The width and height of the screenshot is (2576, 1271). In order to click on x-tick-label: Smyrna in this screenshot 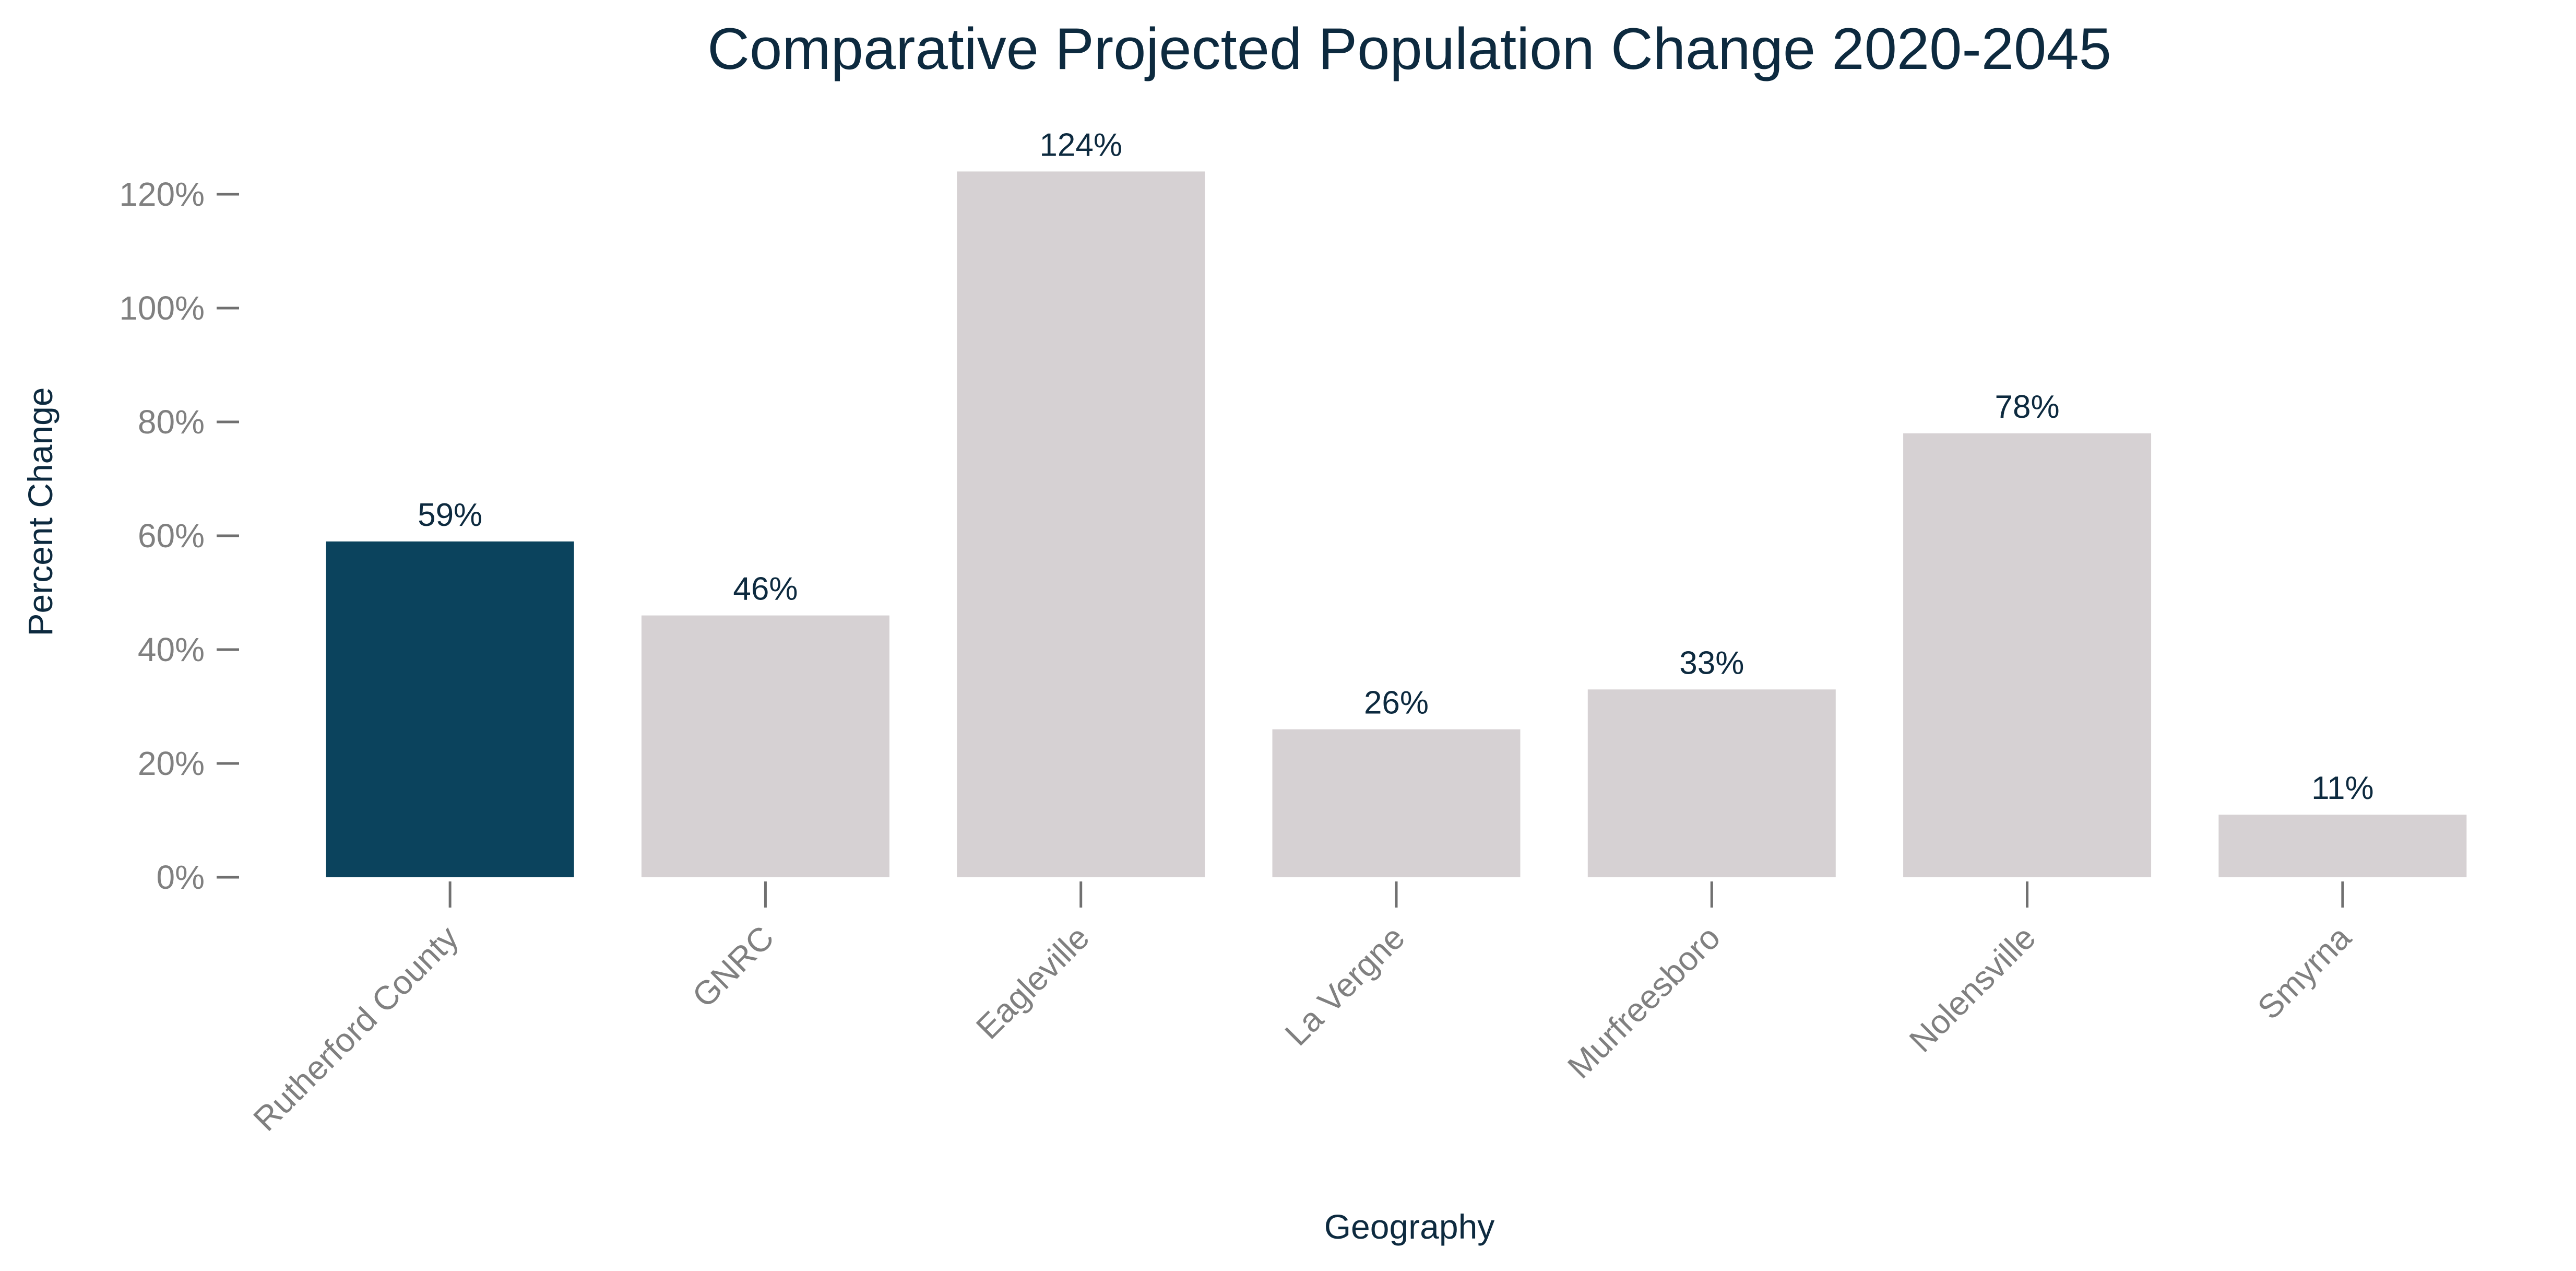, I will do `click(2304, 973)`.